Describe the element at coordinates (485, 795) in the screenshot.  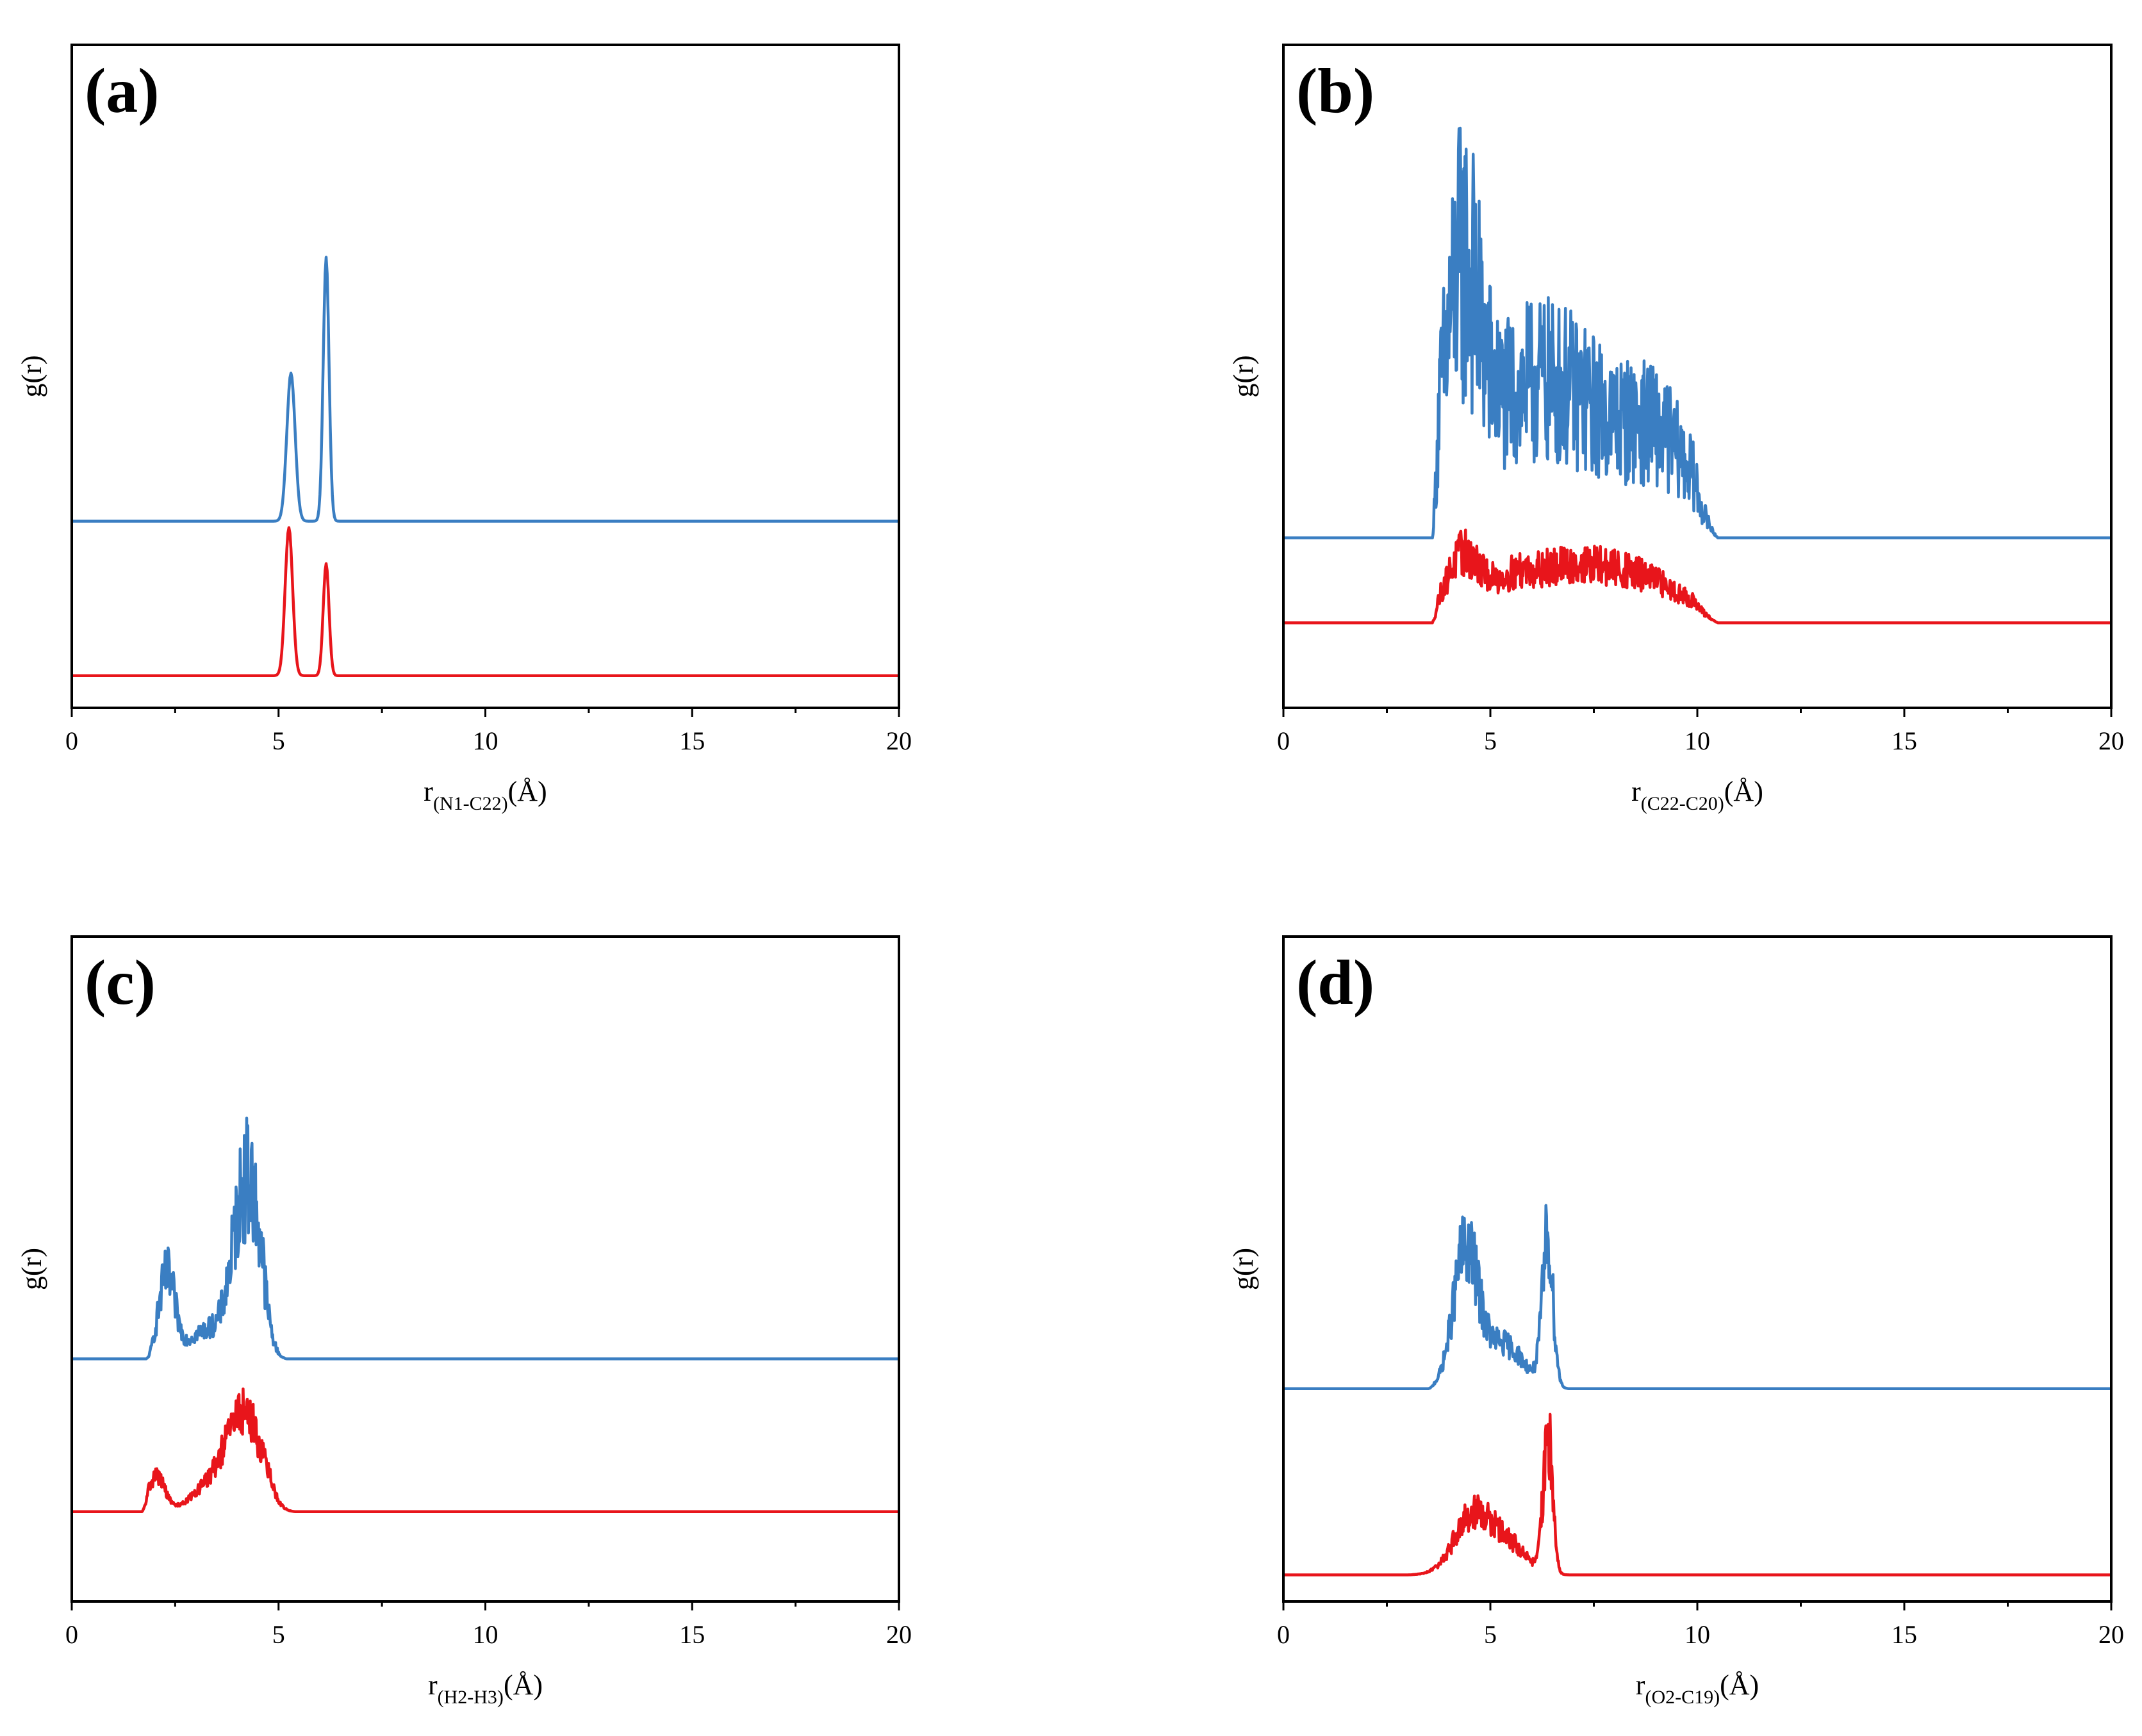
I see `x-axis-label: r(N1-C22)(Å)` at that location.